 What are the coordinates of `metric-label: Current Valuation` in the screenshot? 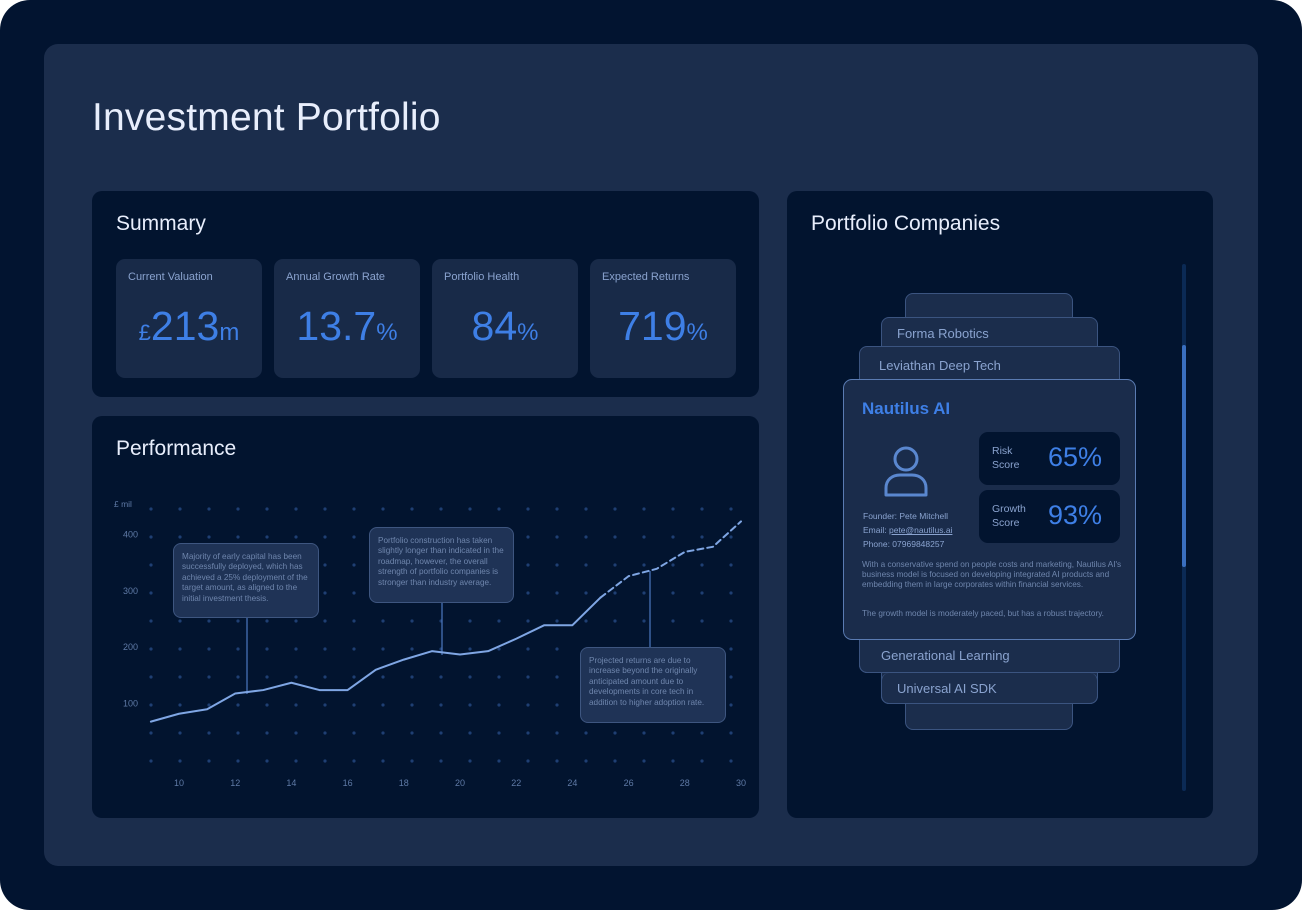 It's located at (170, 277).